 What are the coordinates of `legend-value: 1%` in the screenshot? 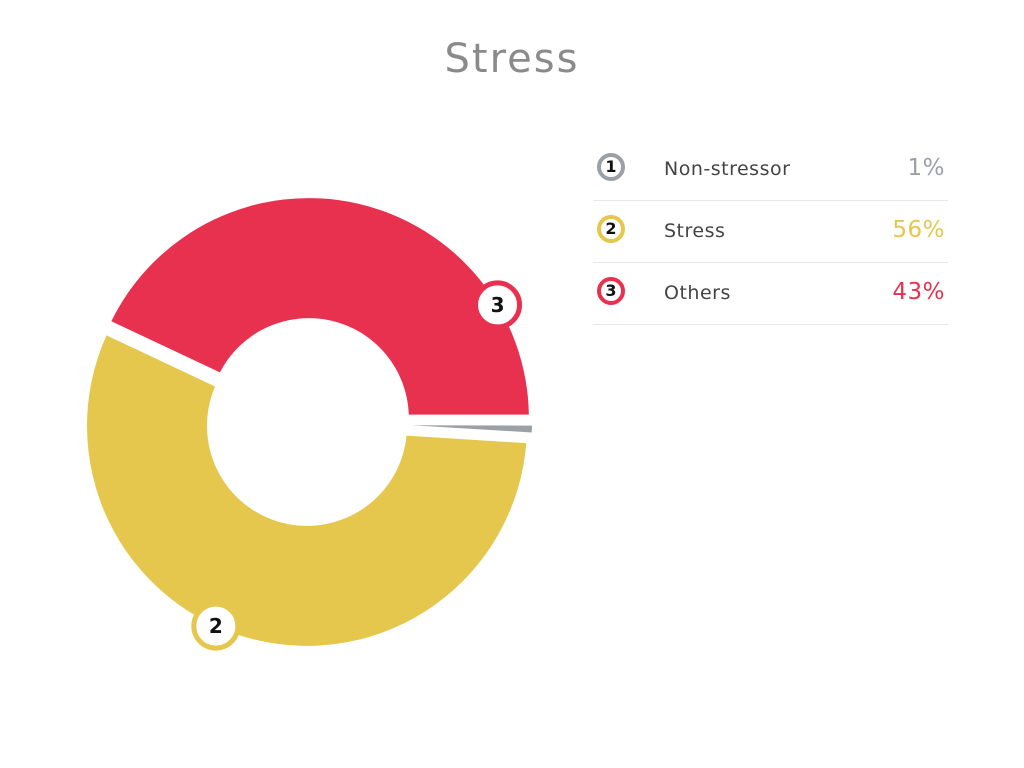 It's located at (926, 168).